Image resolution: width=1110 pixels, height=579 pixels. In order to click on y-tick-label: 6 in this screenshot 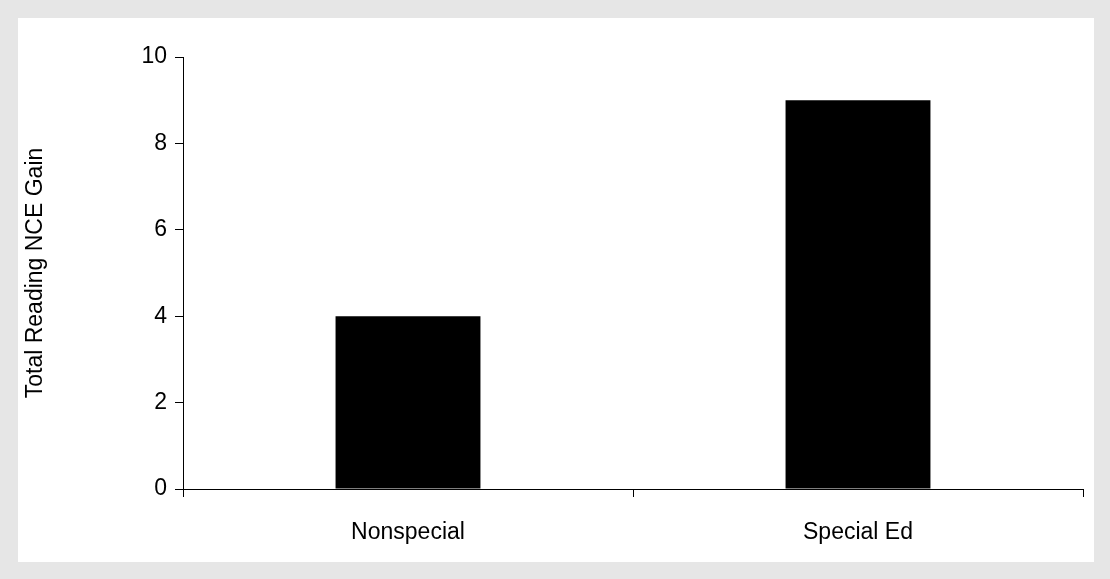, I will do `click(160, 228)`.